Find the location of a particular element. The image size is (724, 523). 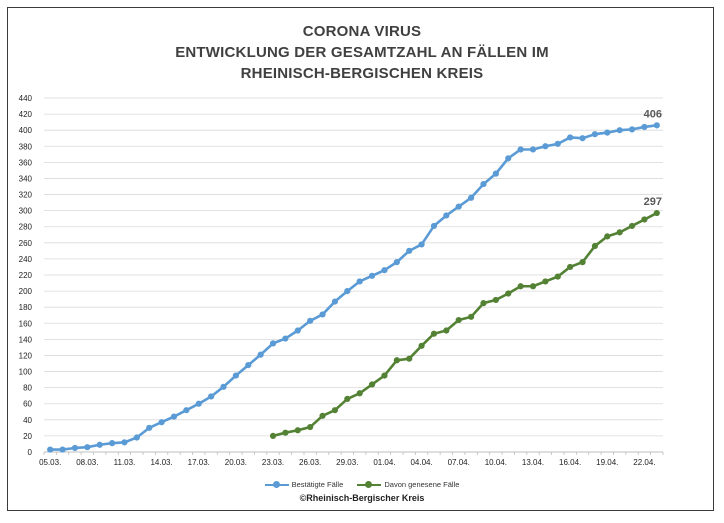

x-tick-label: 19.04. is located at coordinates (607, 462).